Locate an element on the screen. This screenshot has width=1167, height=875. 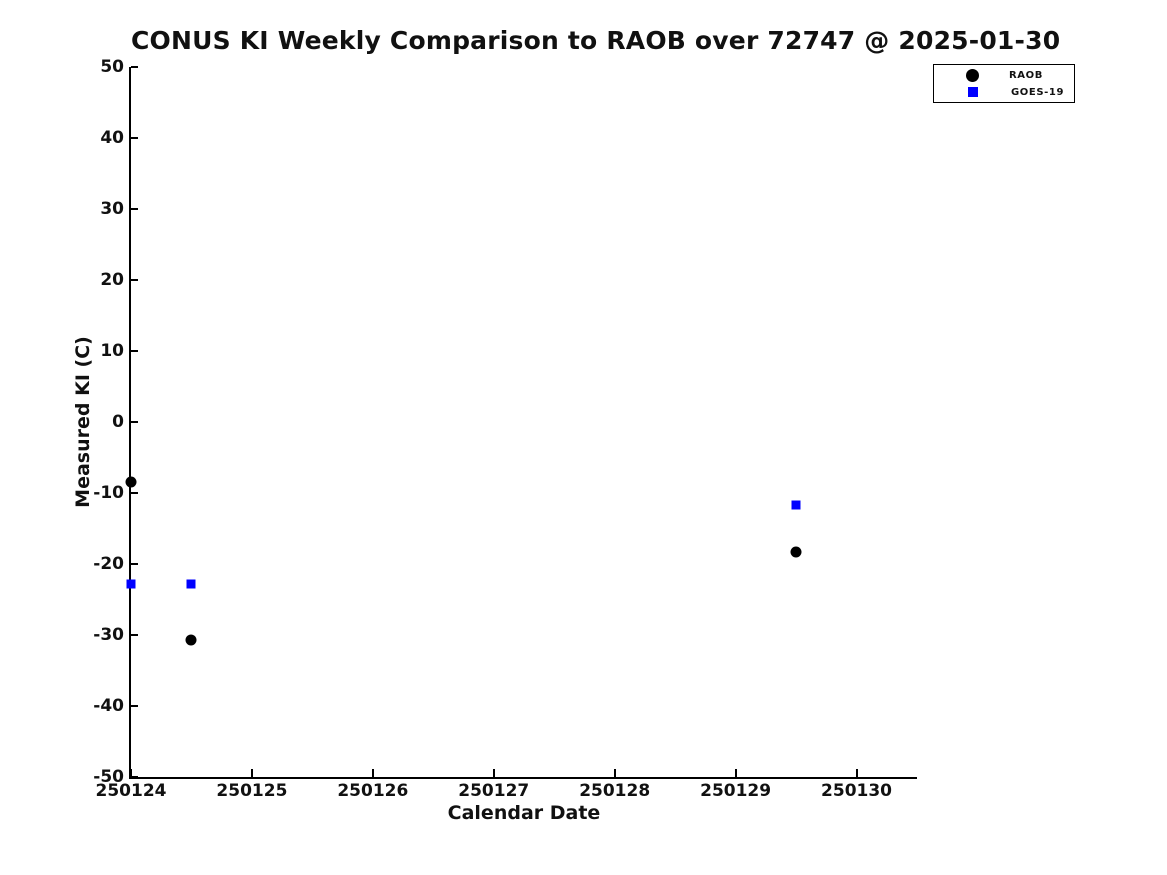
y-tick-label: -50 is located at coordinates (108, 777).